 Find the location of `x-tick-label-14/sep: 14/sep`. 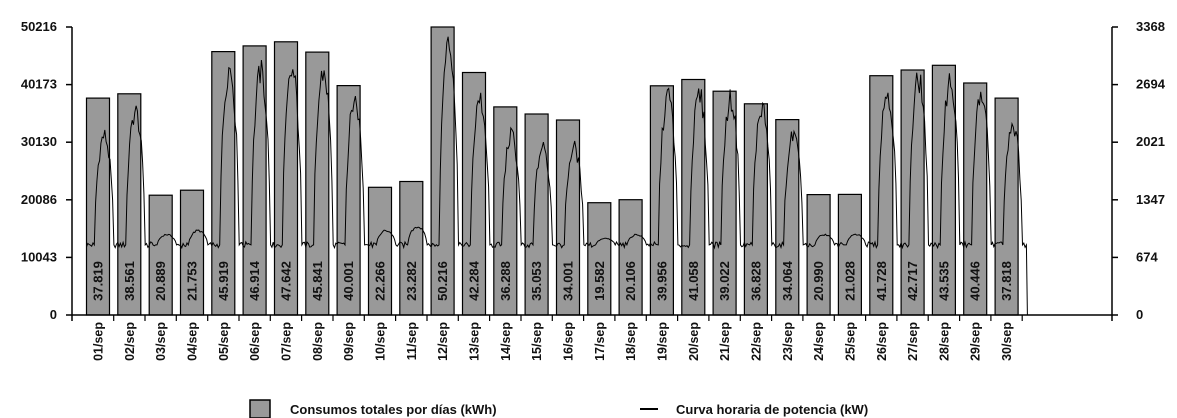

x-tick-label-14/sep: 14/sep is located at coordinates (506, 341).